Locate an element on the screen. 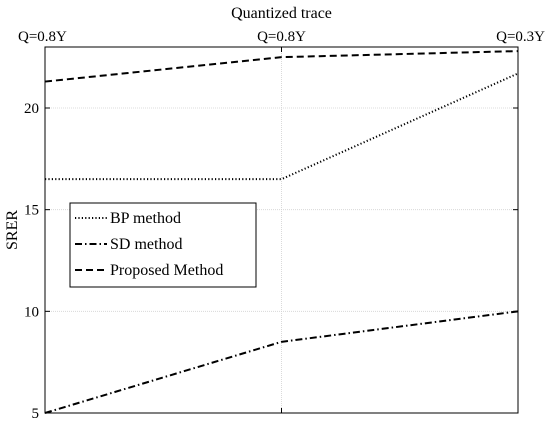 The height and width of the screenshot is (425, 550). legend: BP method SD method Proposed Method is located at coordinates (163, 245).